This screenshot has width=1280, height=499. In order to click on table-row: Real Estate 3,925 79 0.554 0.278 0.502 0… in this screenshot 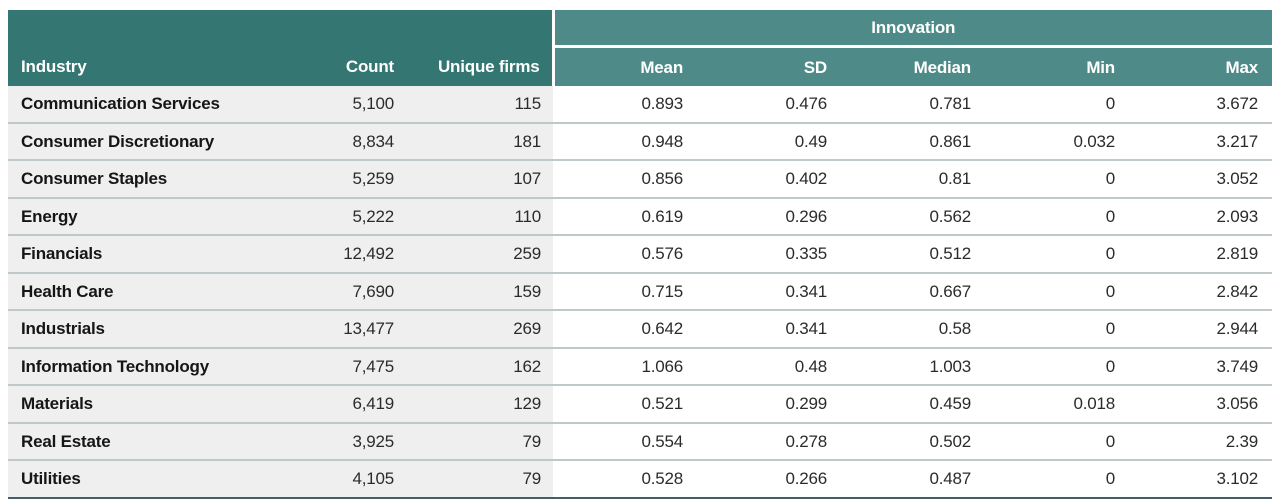, I will do `click(640, 441)`.